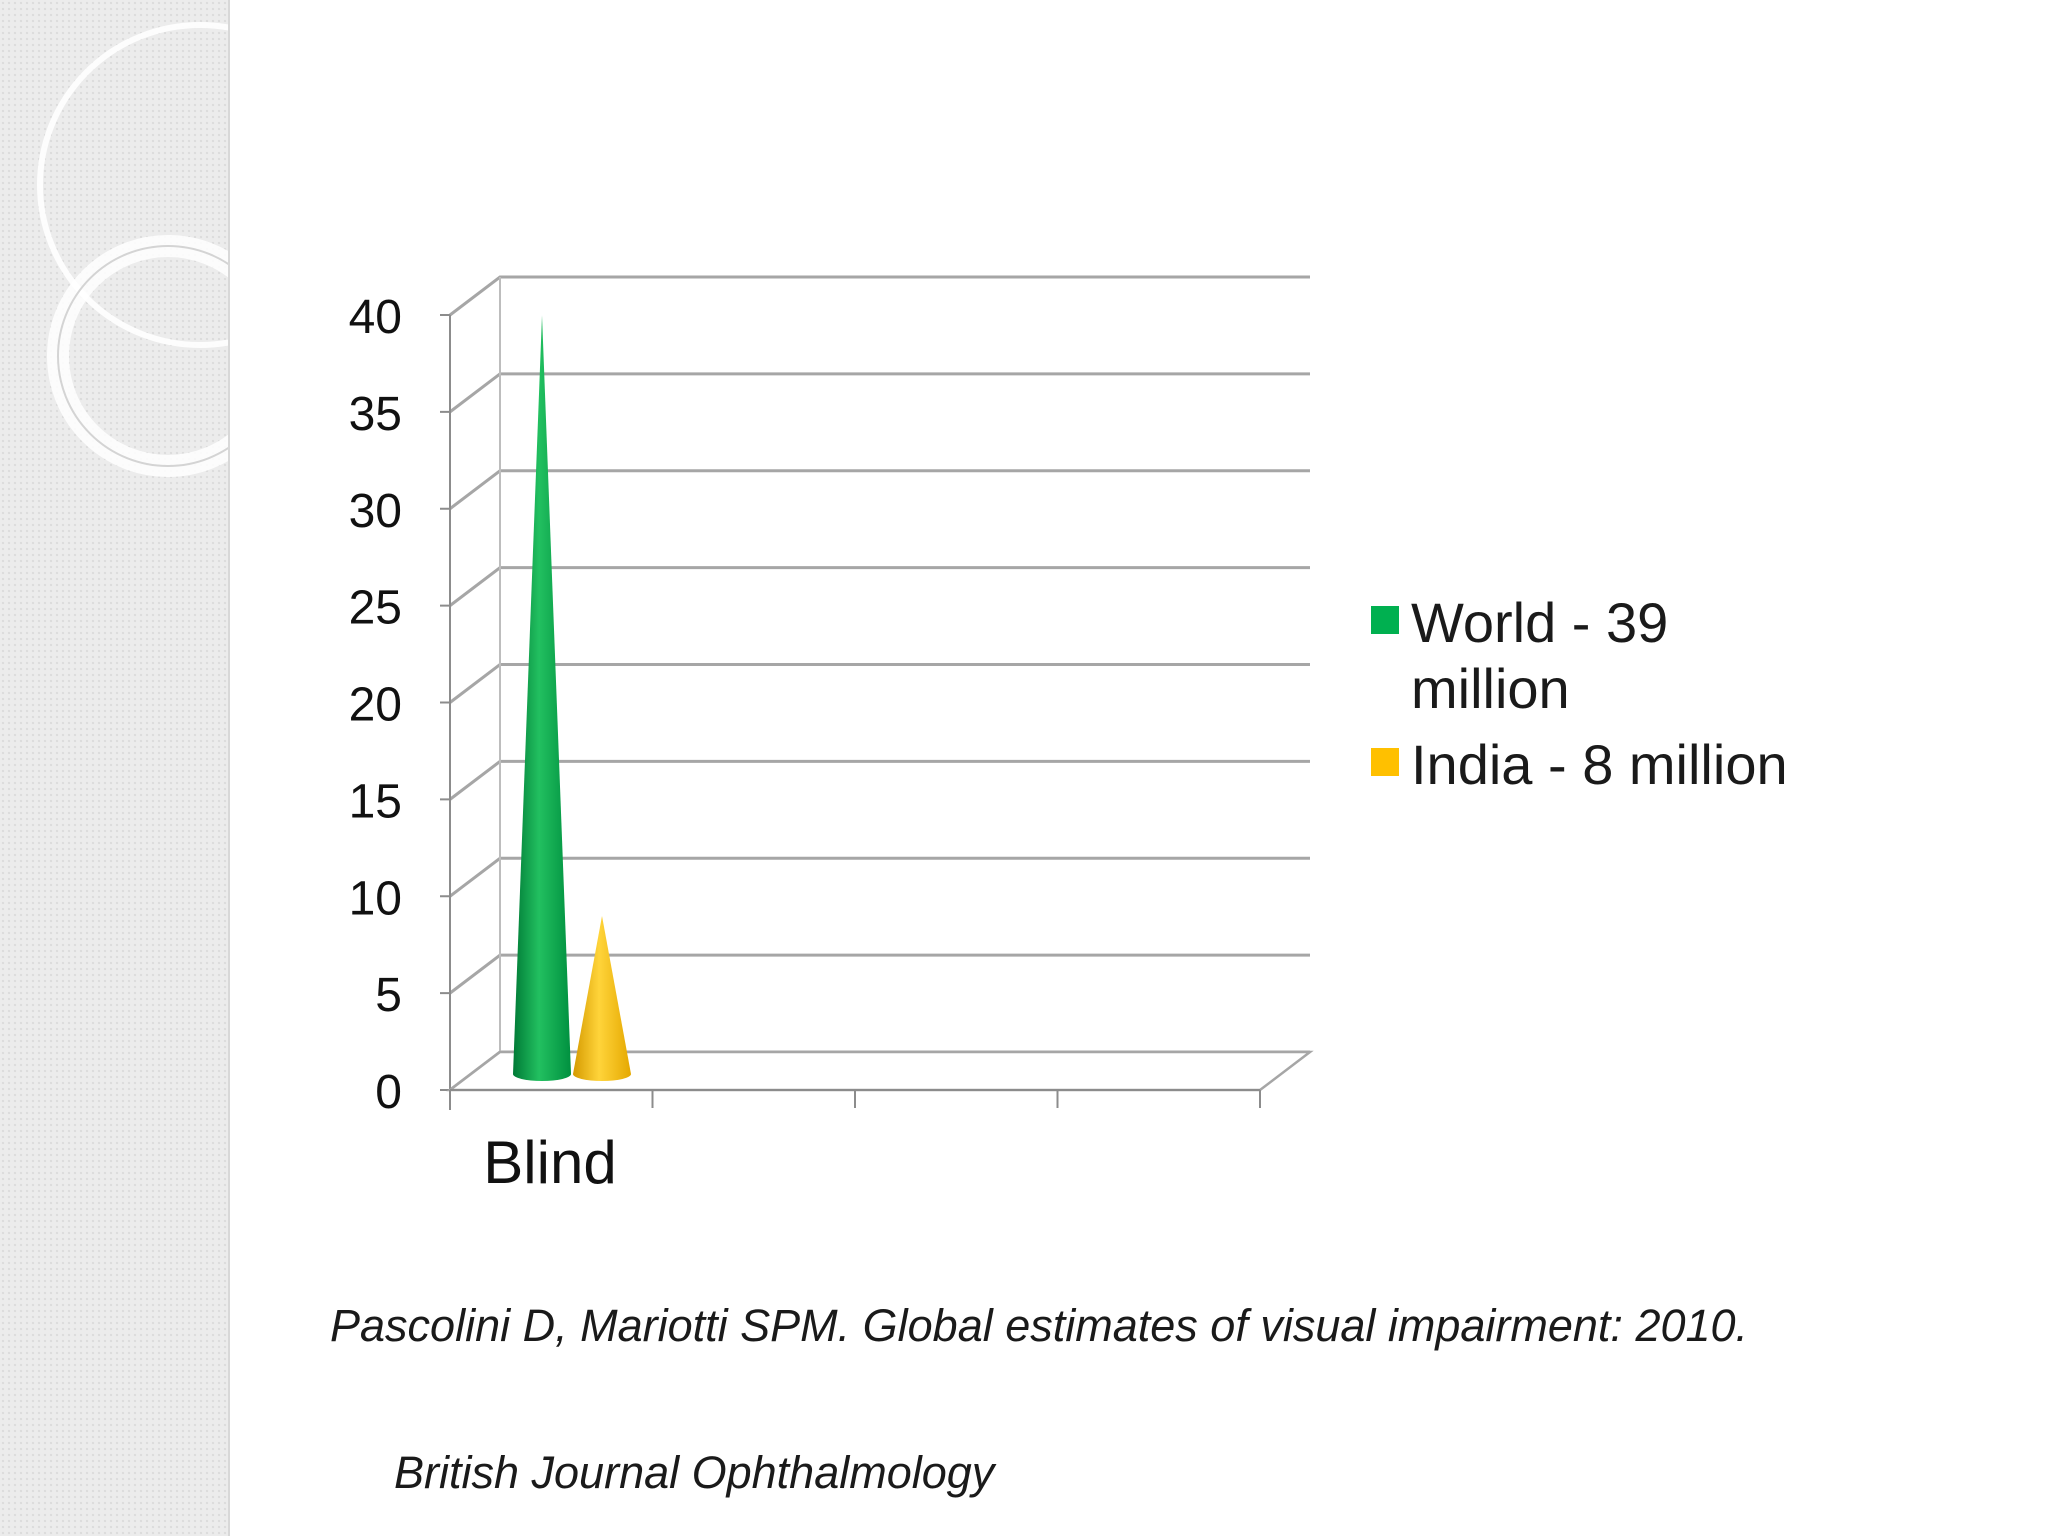 The height and width of the screenshot is (1536, 2048). Describe the element at coordinates (1385, 762) in the screenshot. I see `legend-swatch-india` at that location.